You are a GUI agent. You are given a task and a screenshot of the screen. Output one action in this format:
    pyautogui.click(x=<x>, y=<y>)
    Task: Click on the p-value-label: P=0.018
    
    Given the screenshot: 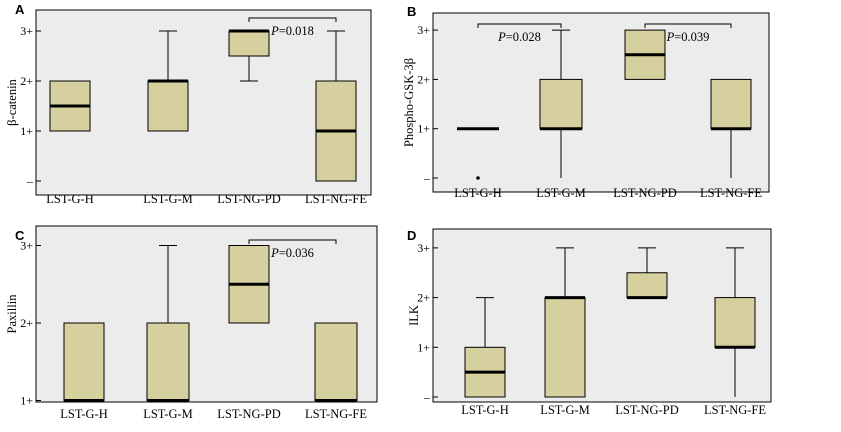 What is the action you would take?
    pyautogui.click(x=292, y=31)
    